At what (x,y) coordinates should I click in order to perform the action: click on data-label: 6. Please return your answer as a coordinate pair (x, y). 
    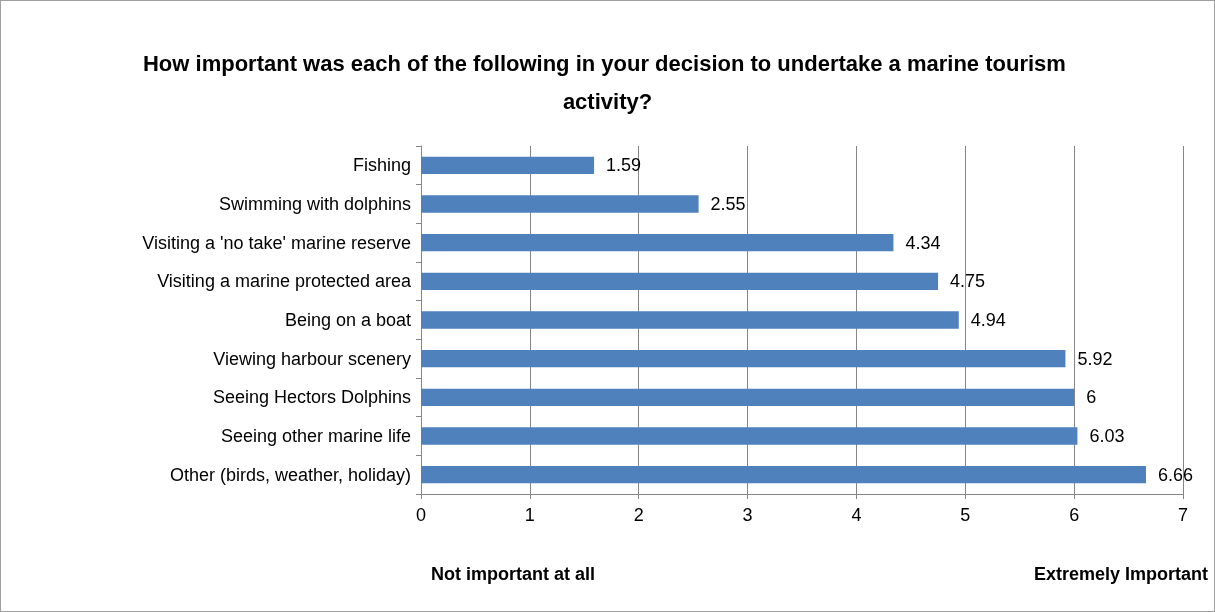
    Looking at the image, I should click on (1091, 397).